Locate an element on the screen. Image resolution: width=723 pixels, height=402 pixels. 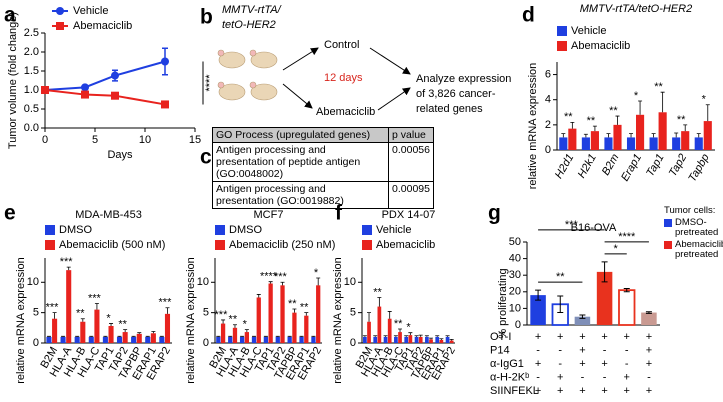
y-tick-label: 2.5 is located at coordinates (31, 33).